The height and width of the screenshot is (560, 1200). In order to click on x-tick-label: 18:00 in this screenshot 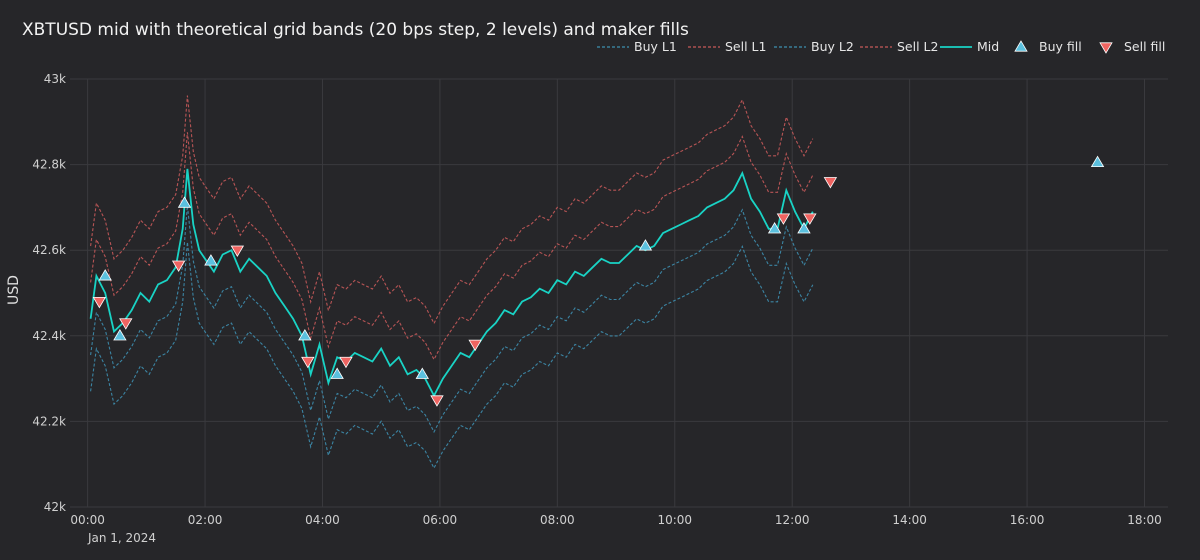, I will do `click(1144, 520)`.